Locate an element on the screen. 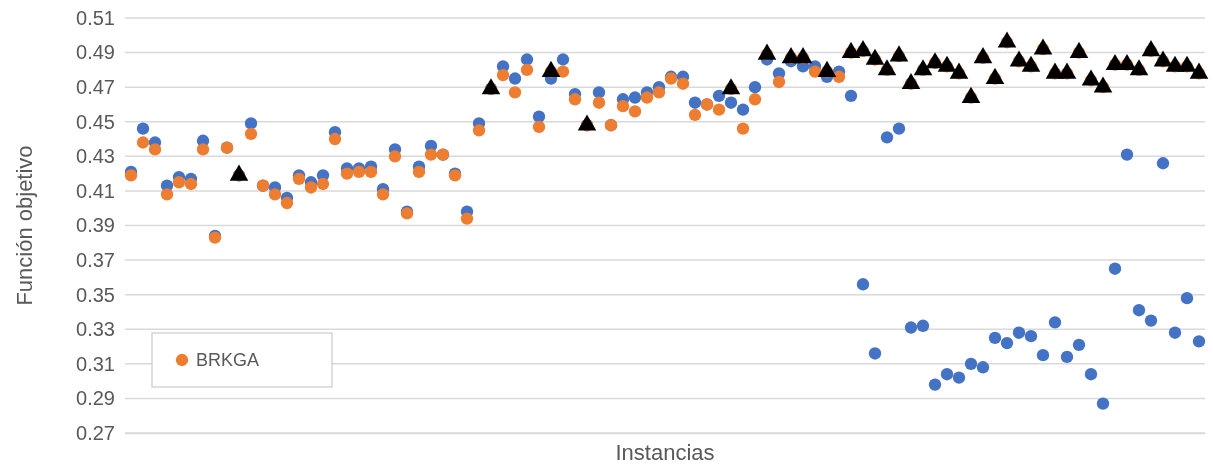 The width and height of the screenshot is (1213, 465). legend-label: BRKGA is located at coordinates (228, 360).